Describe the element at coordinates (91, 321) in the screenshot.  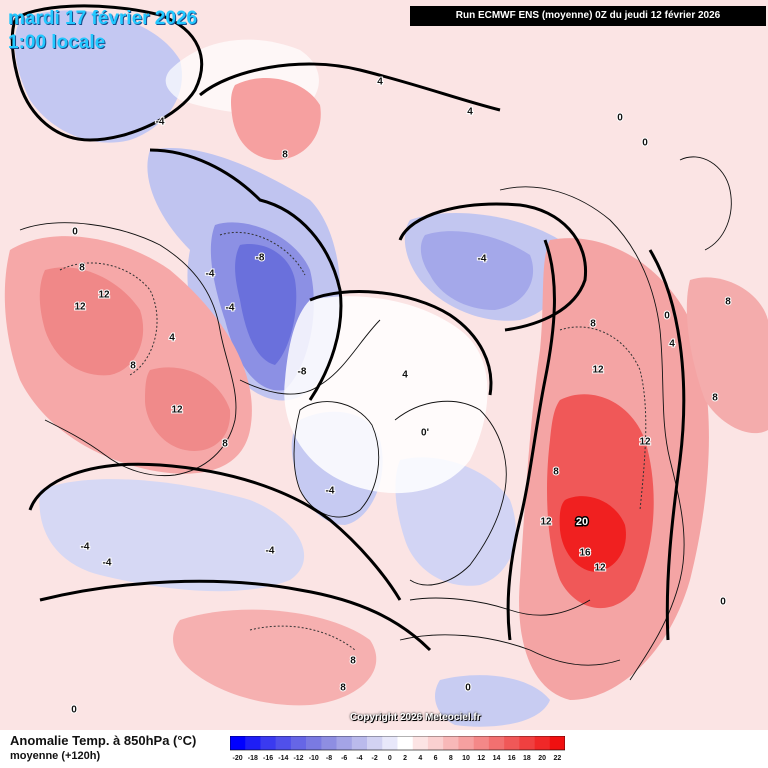
I see `warm-core-north-america` at that location.